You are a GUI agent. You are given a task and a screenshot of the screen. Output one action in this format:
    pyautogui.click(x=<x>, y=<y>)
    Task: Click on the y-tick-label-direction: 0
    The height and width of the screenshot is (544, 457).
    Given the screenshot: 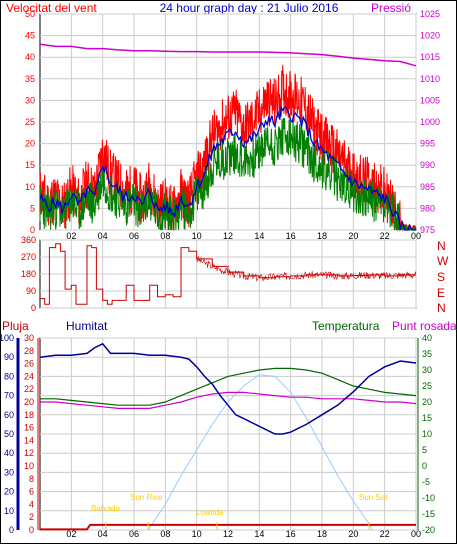 What is the action you would take?
    pyautogui.click(x=33, y=308)
    